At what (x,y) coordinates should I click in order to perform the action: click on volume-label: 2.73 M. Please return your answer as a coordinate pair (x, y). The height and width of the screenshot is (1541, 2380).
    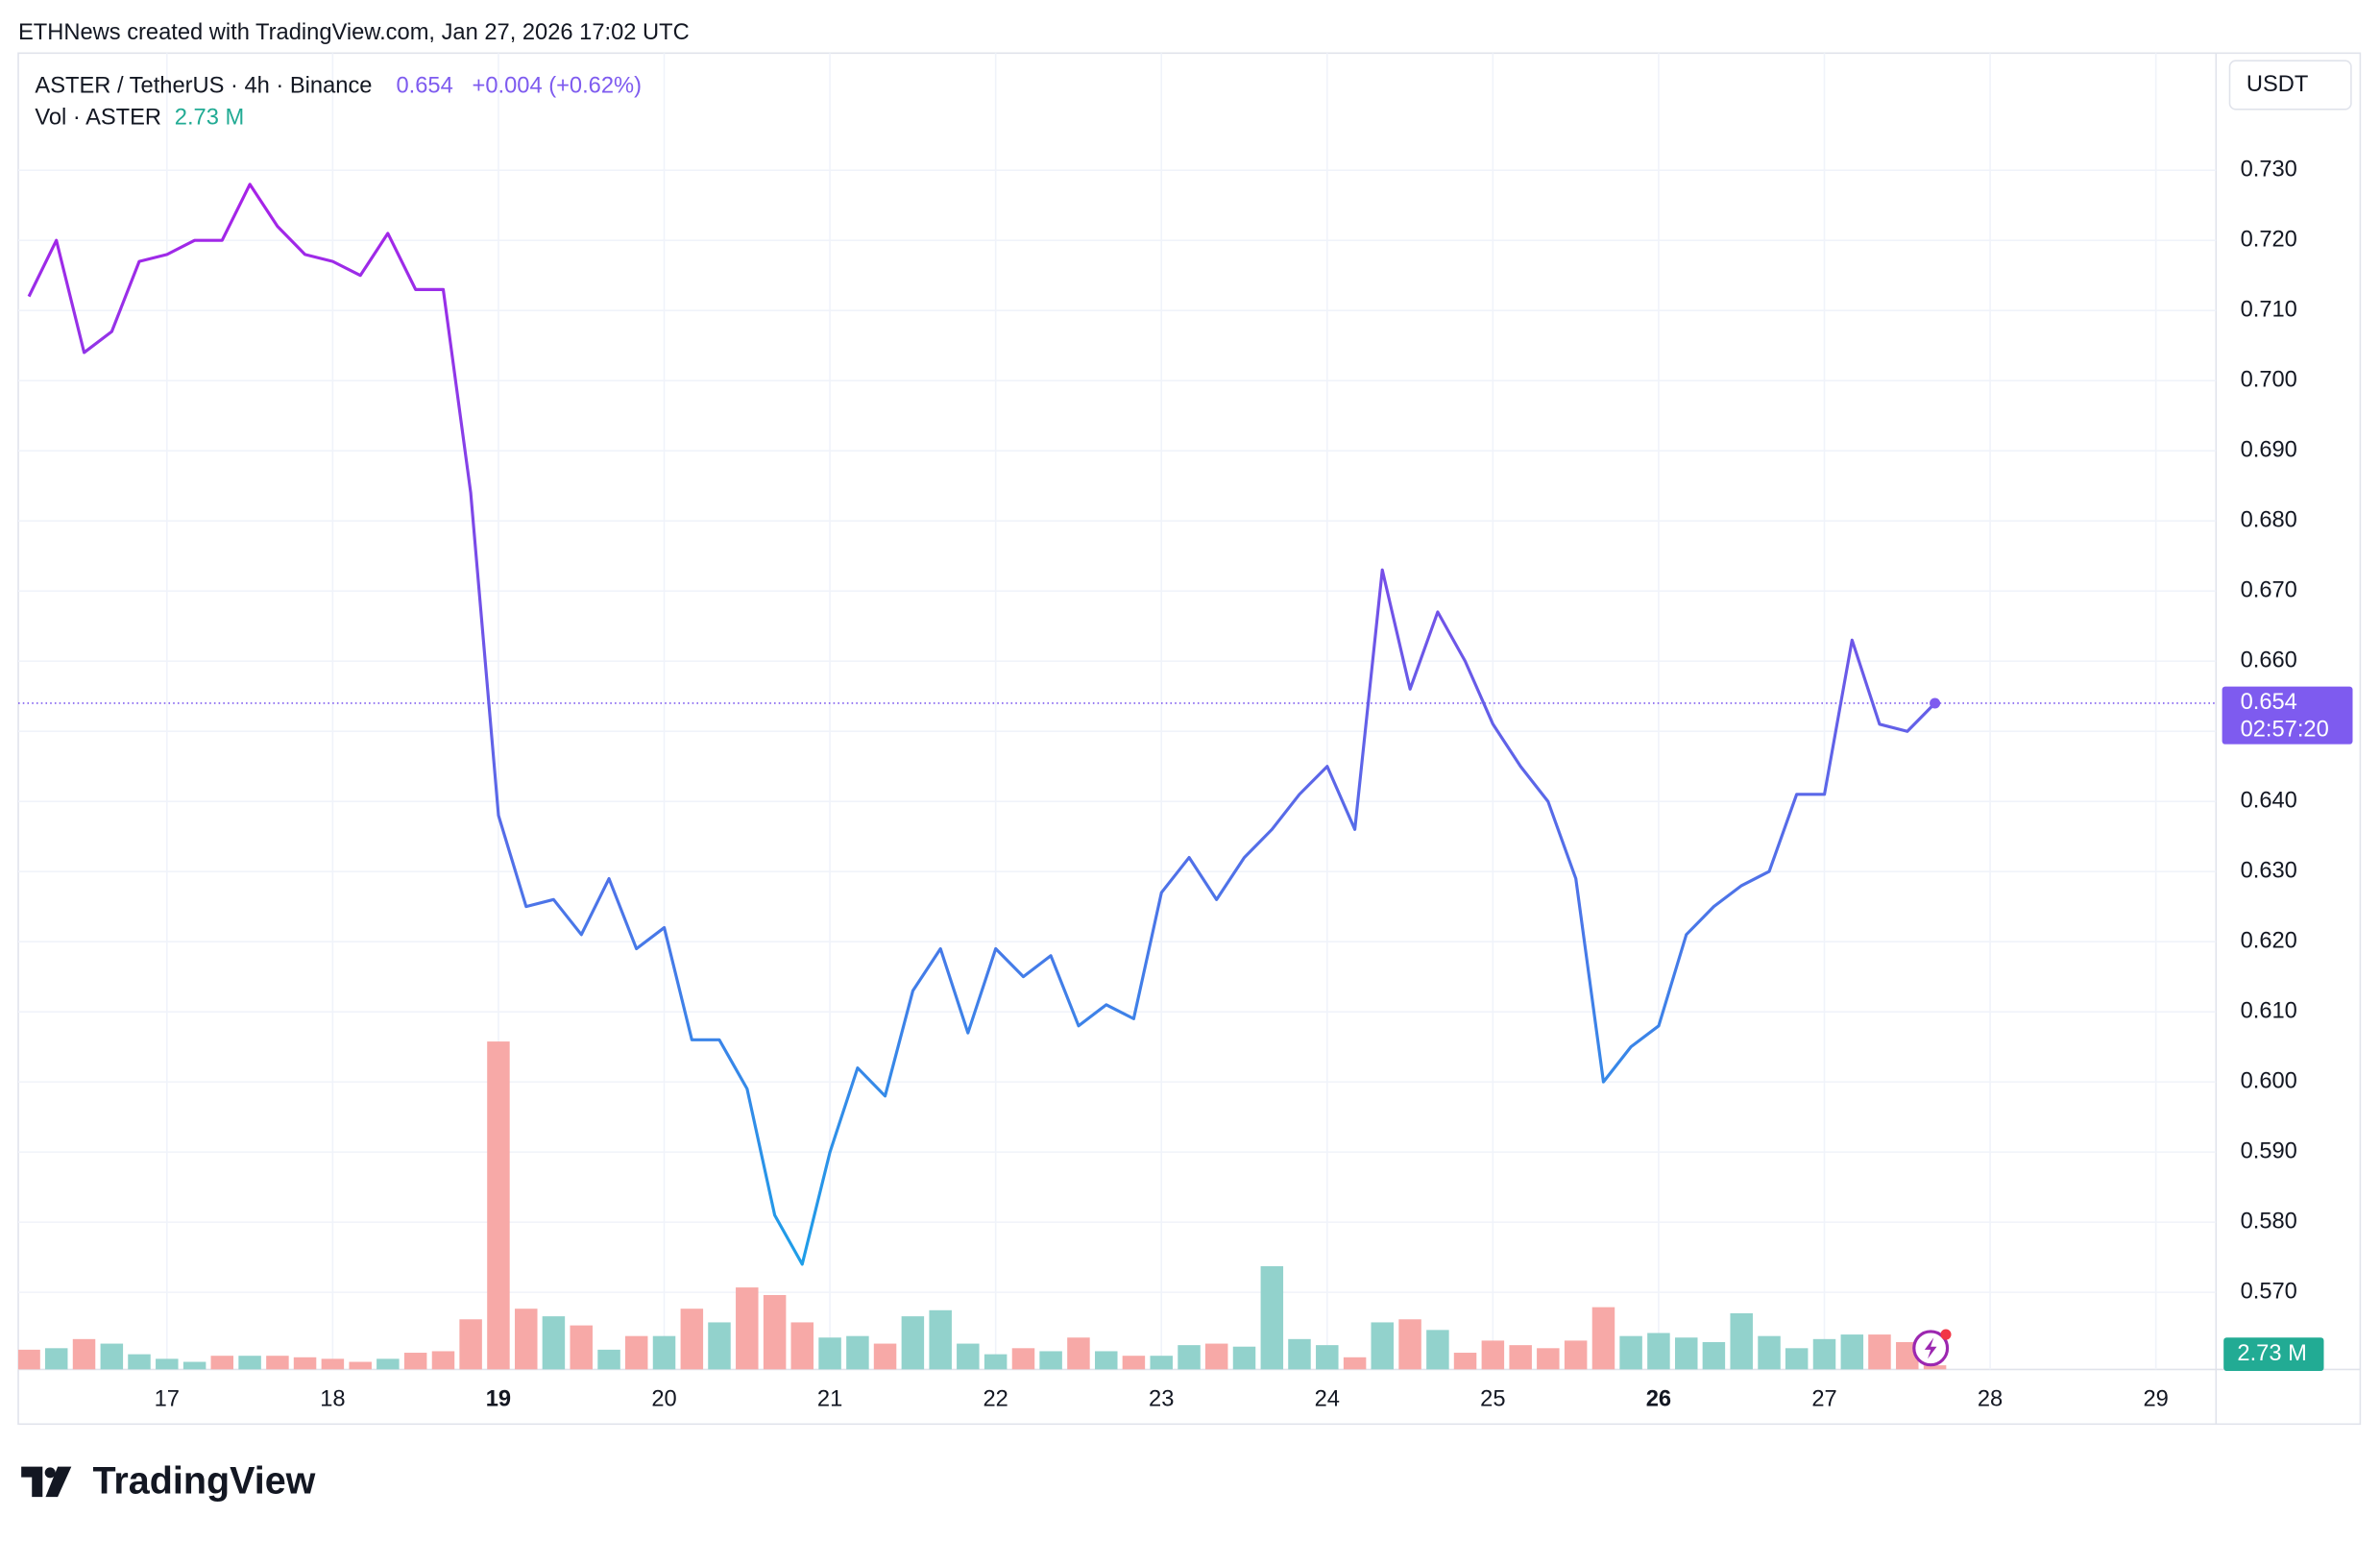
    Looking at the image, I should click on (2272, 1354).